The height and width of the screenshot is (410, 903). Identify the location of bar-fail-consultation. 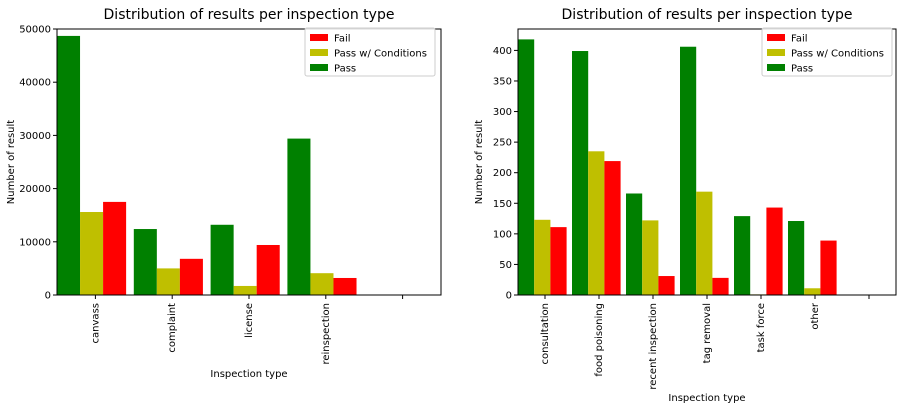
(558, 261).